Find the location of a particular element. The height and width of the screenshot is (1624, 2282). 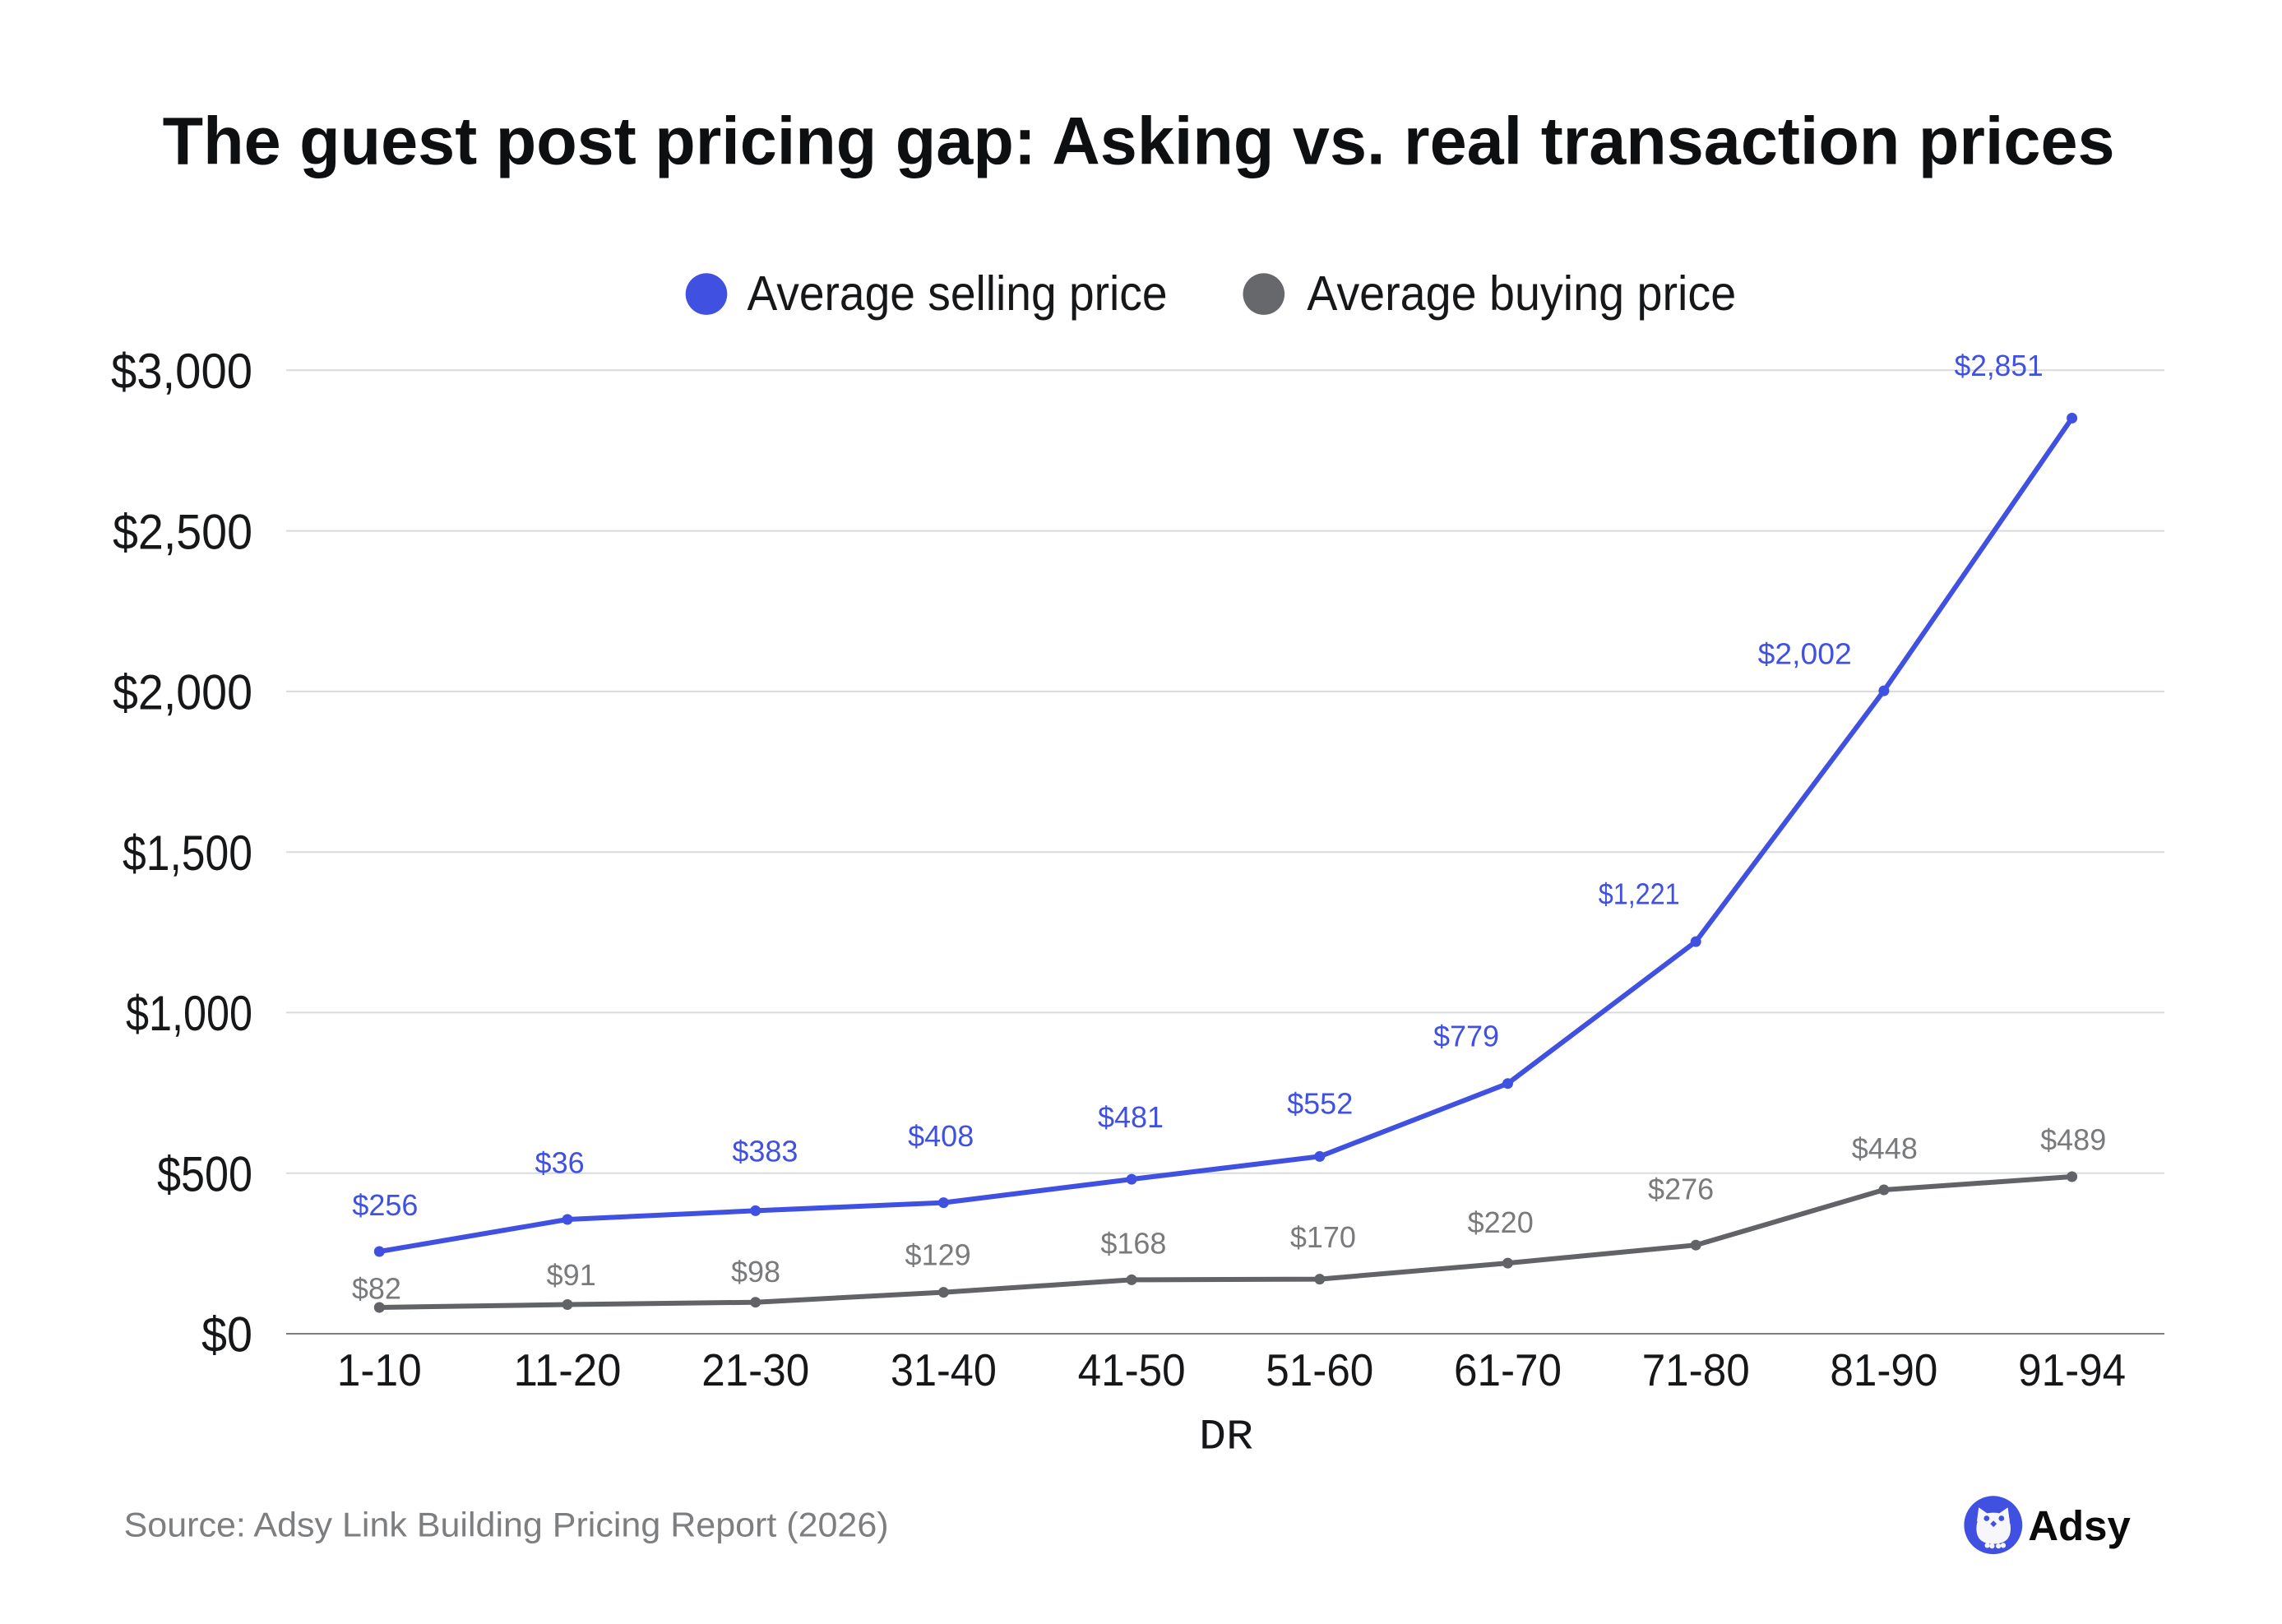

svg-text: $1,000 is located at coordinates (189, 1013).